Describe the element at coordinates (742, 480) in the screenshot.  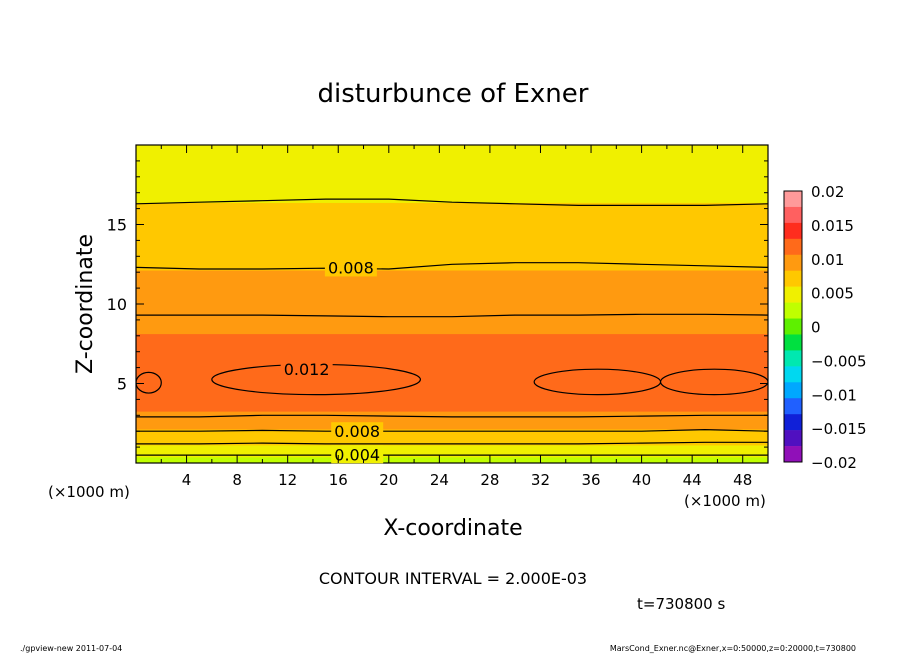
I see `x-tick-label: 48` at that location.